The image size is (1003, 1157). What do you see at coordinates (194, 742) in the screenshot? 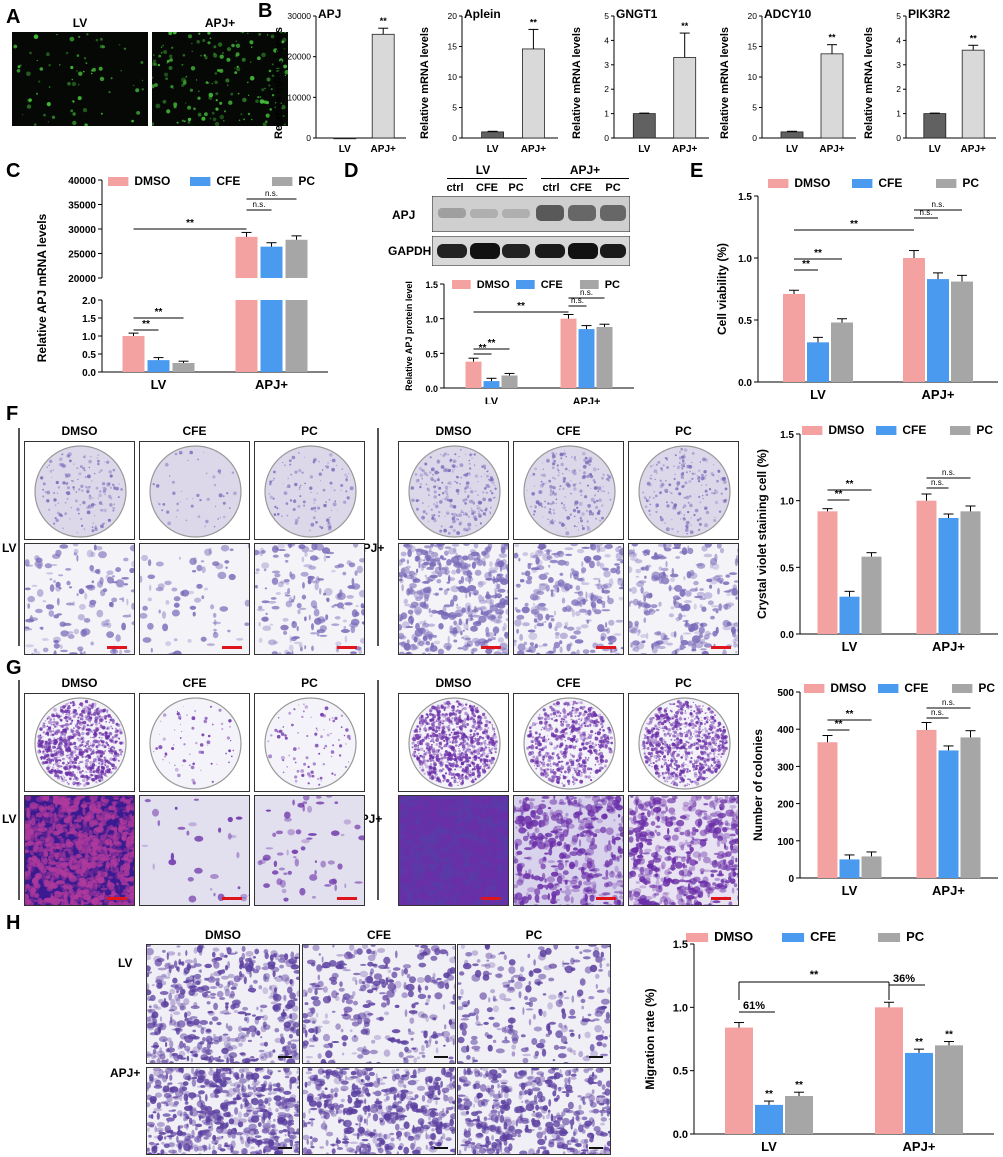
I see `colony-dish` at bounding box center [194, 742].